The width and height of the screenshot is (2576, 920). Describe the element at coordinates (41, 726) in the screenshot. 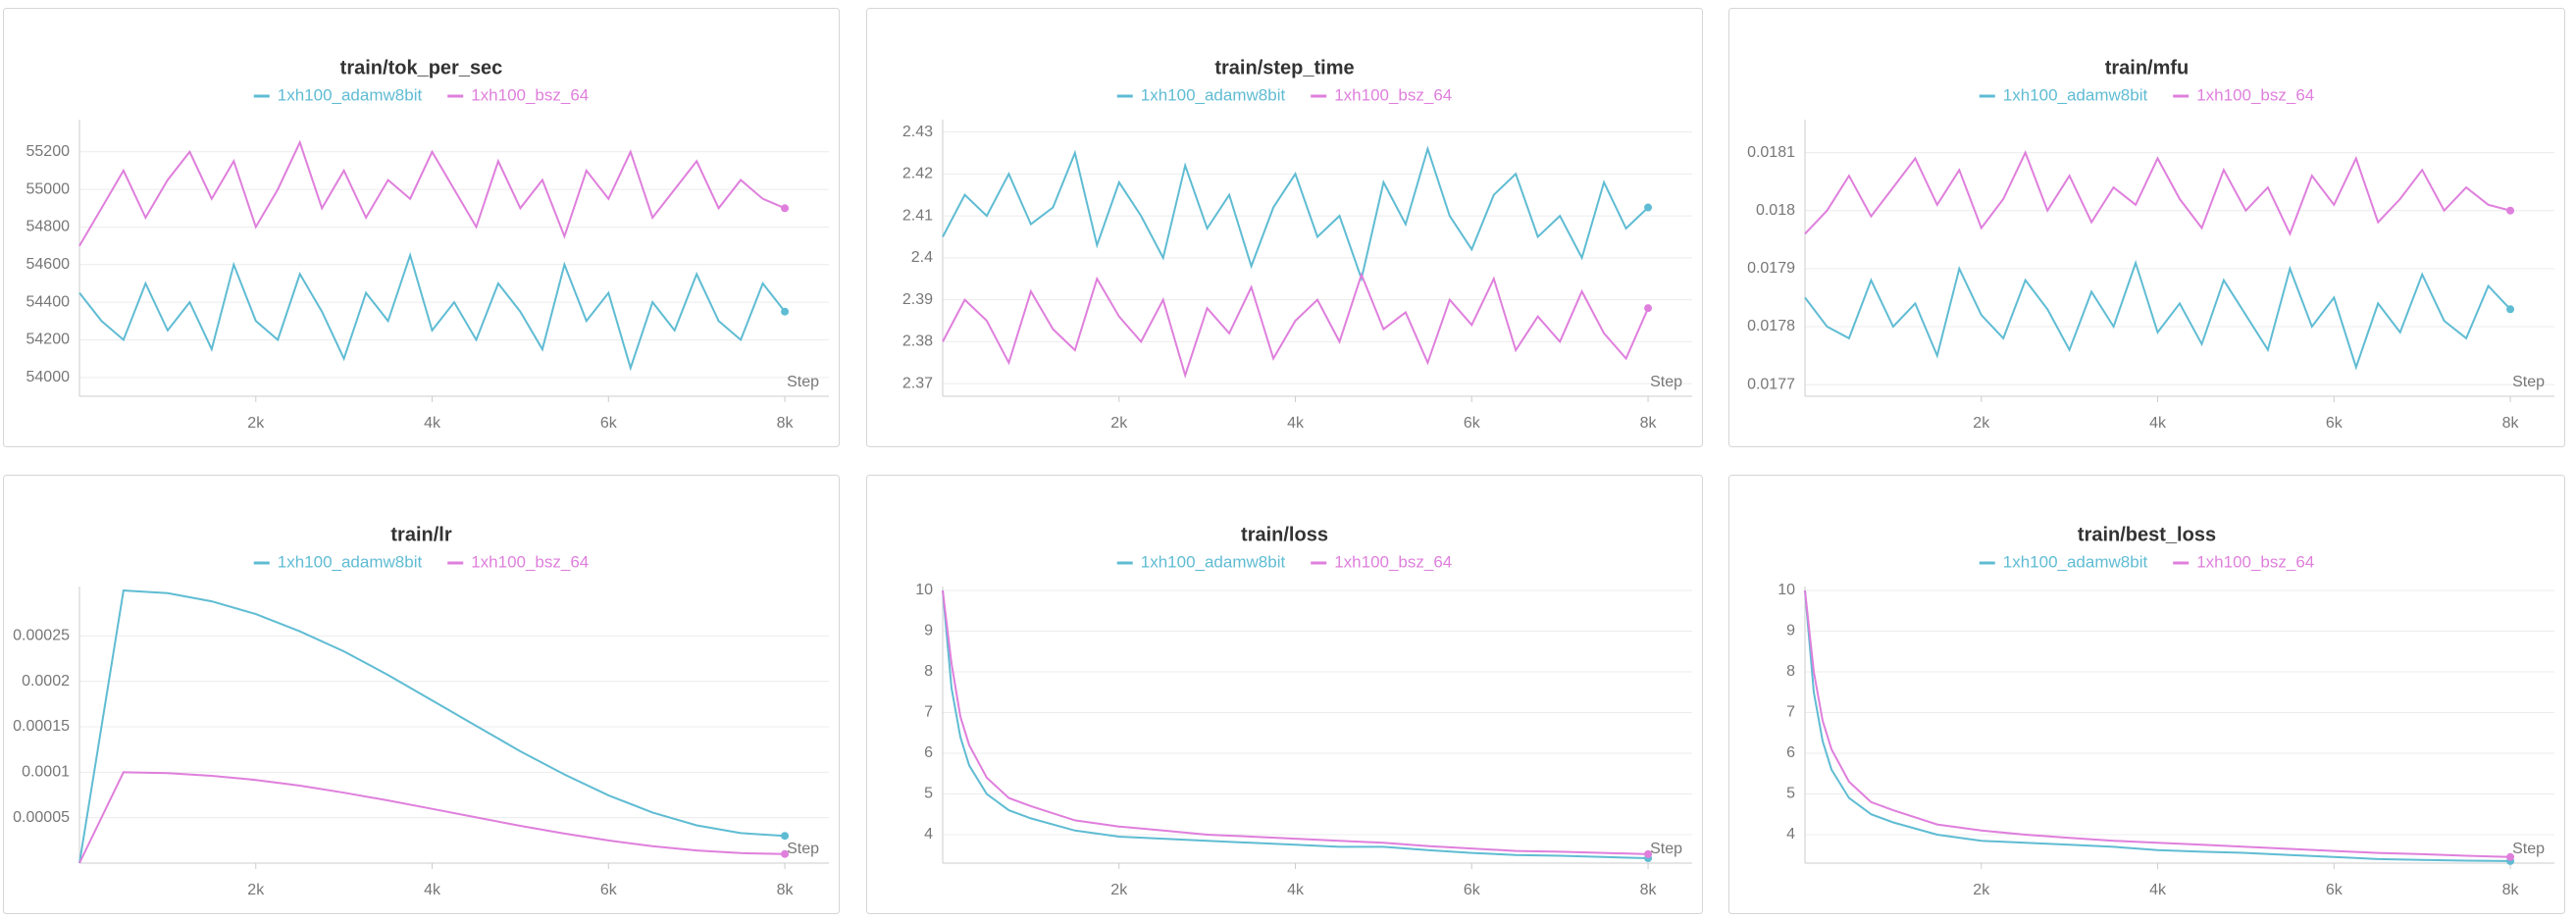

I see `y-tick-label: 0.00015` at that location.